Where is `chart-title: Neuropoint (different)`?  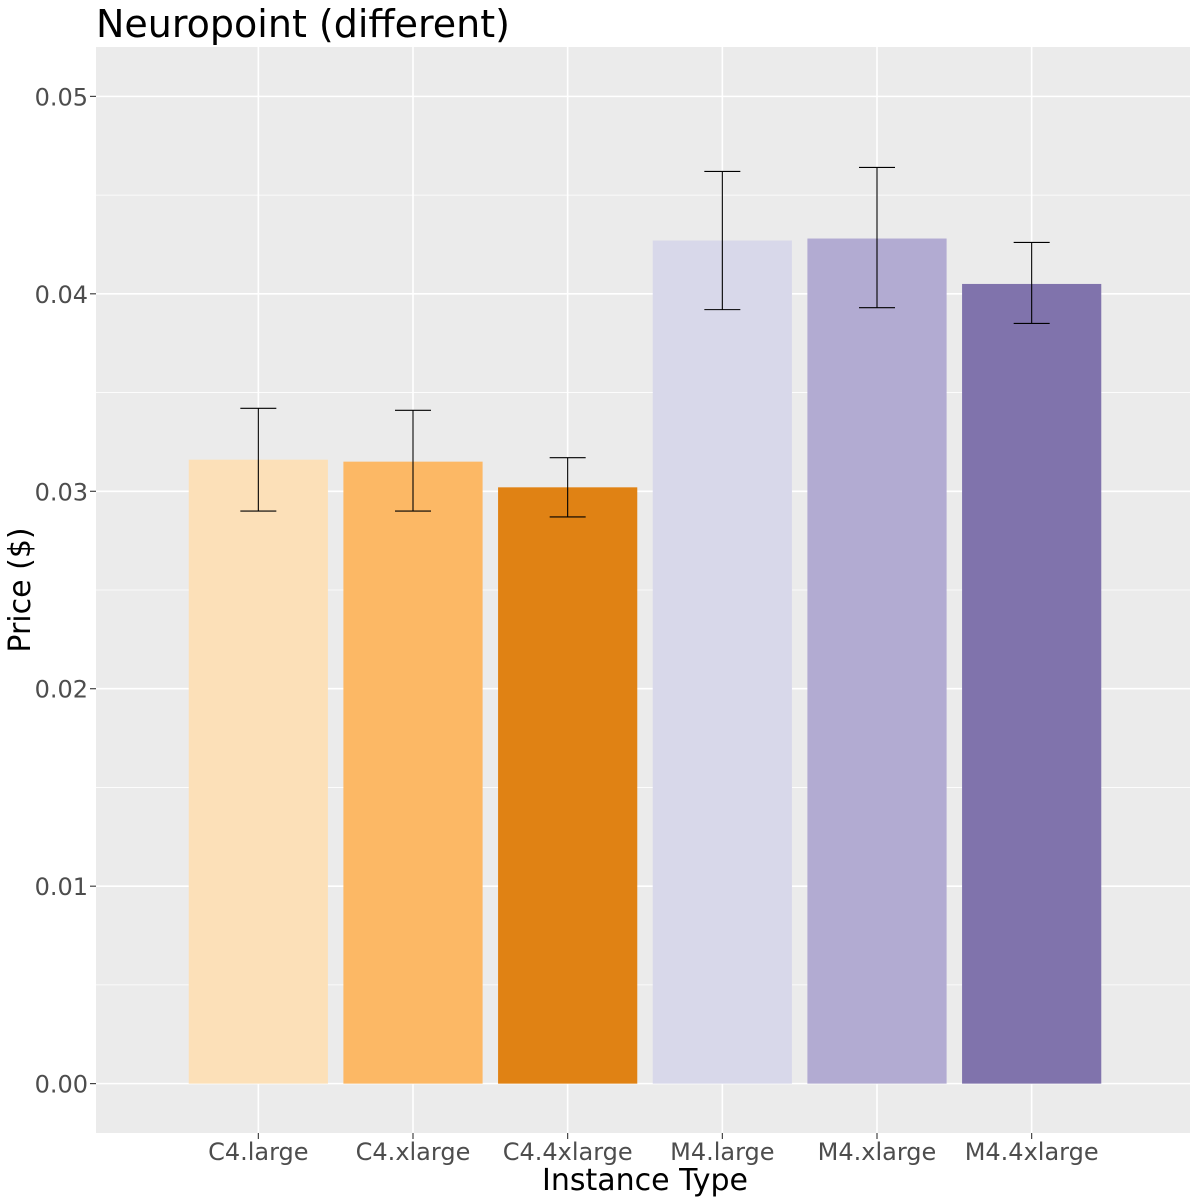 chart-title: Neuropoint (different) is located at coordinates (303, 24).